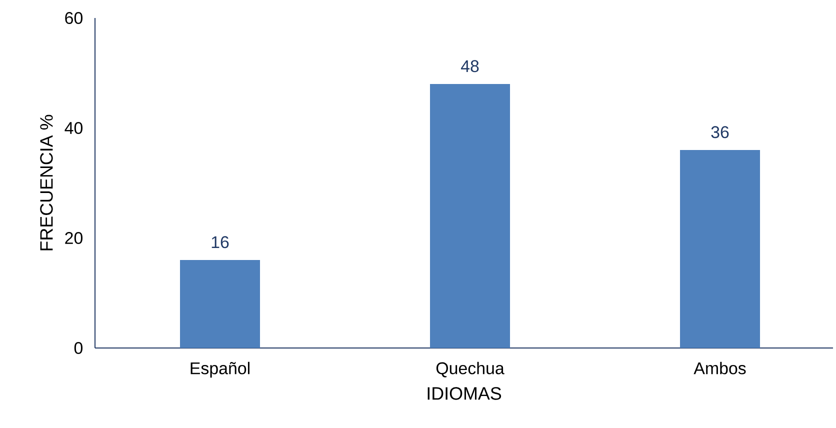 This screenshot has height=428, width=836. Describe the element at coordinates (73, 238) in the screenshot. I see `y-tick-label: 20` at that location.